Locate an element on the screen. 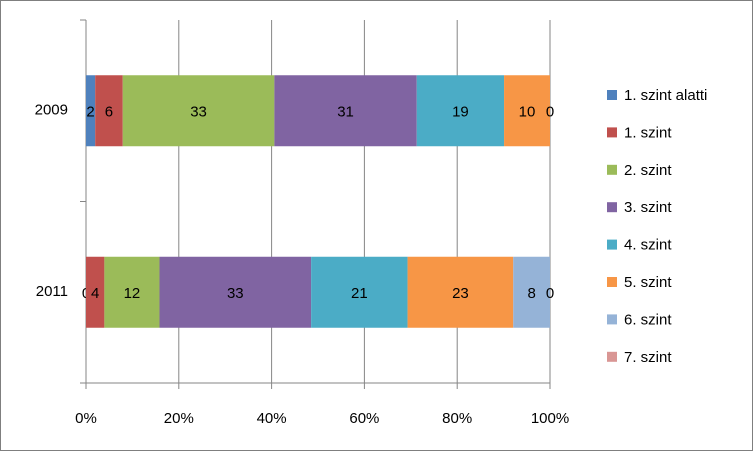 Image resolution: width=753 pixels, height=451 pixels. data-label: 31 is located at coordinates (345, 112).